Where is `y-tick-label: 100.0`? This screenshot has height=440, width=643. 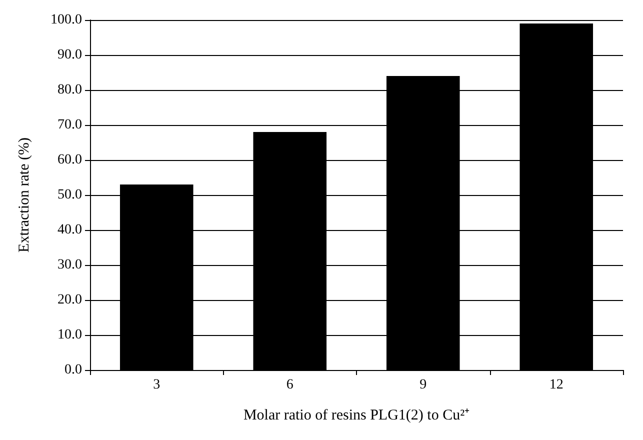
y-tick-label: 100.0 is located at coordinates (66, 20).